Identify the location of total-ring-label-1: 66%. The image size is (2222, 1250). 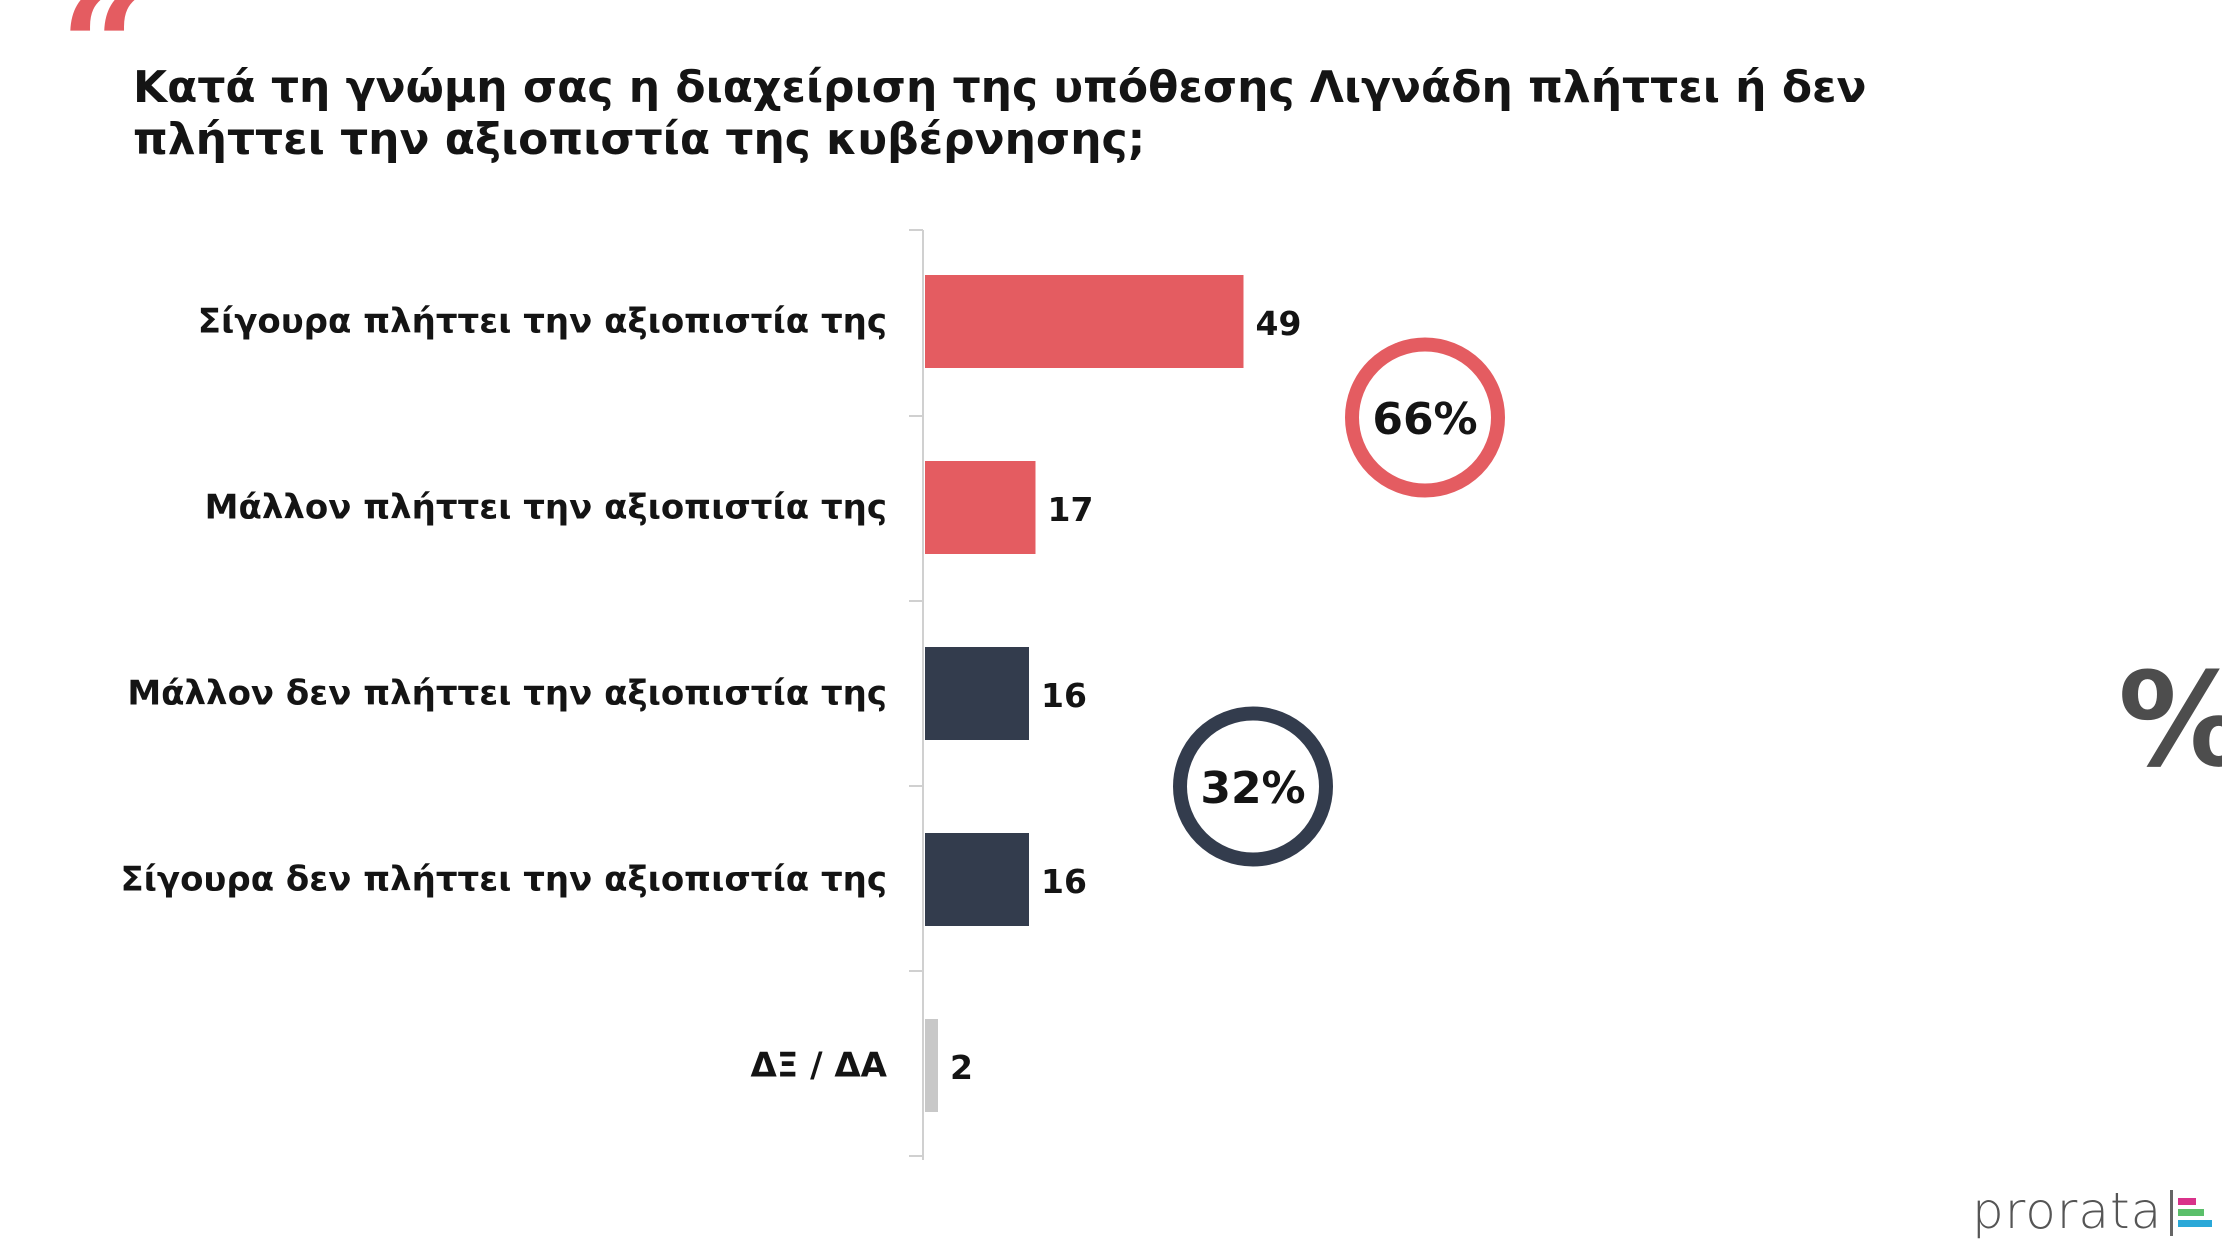
(1424, 419).